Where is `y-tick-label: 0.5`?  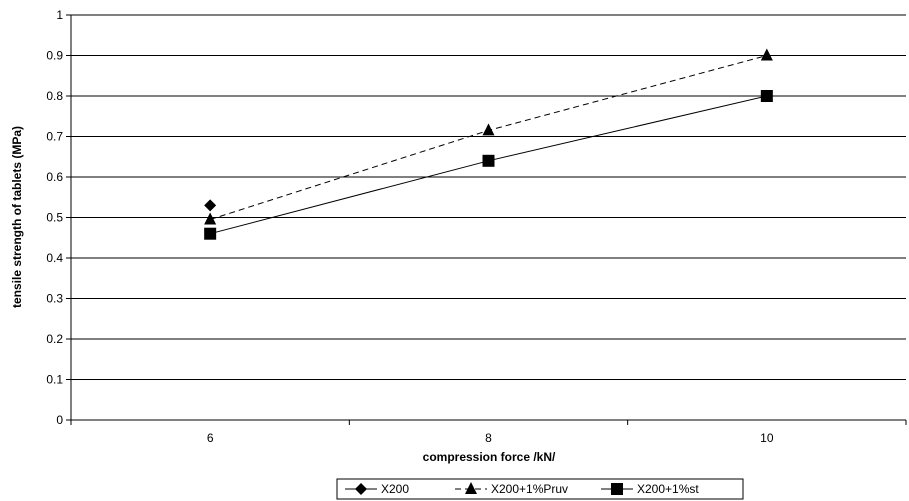
y-tick-label: 0.5 is located at coordinates (54, 218).